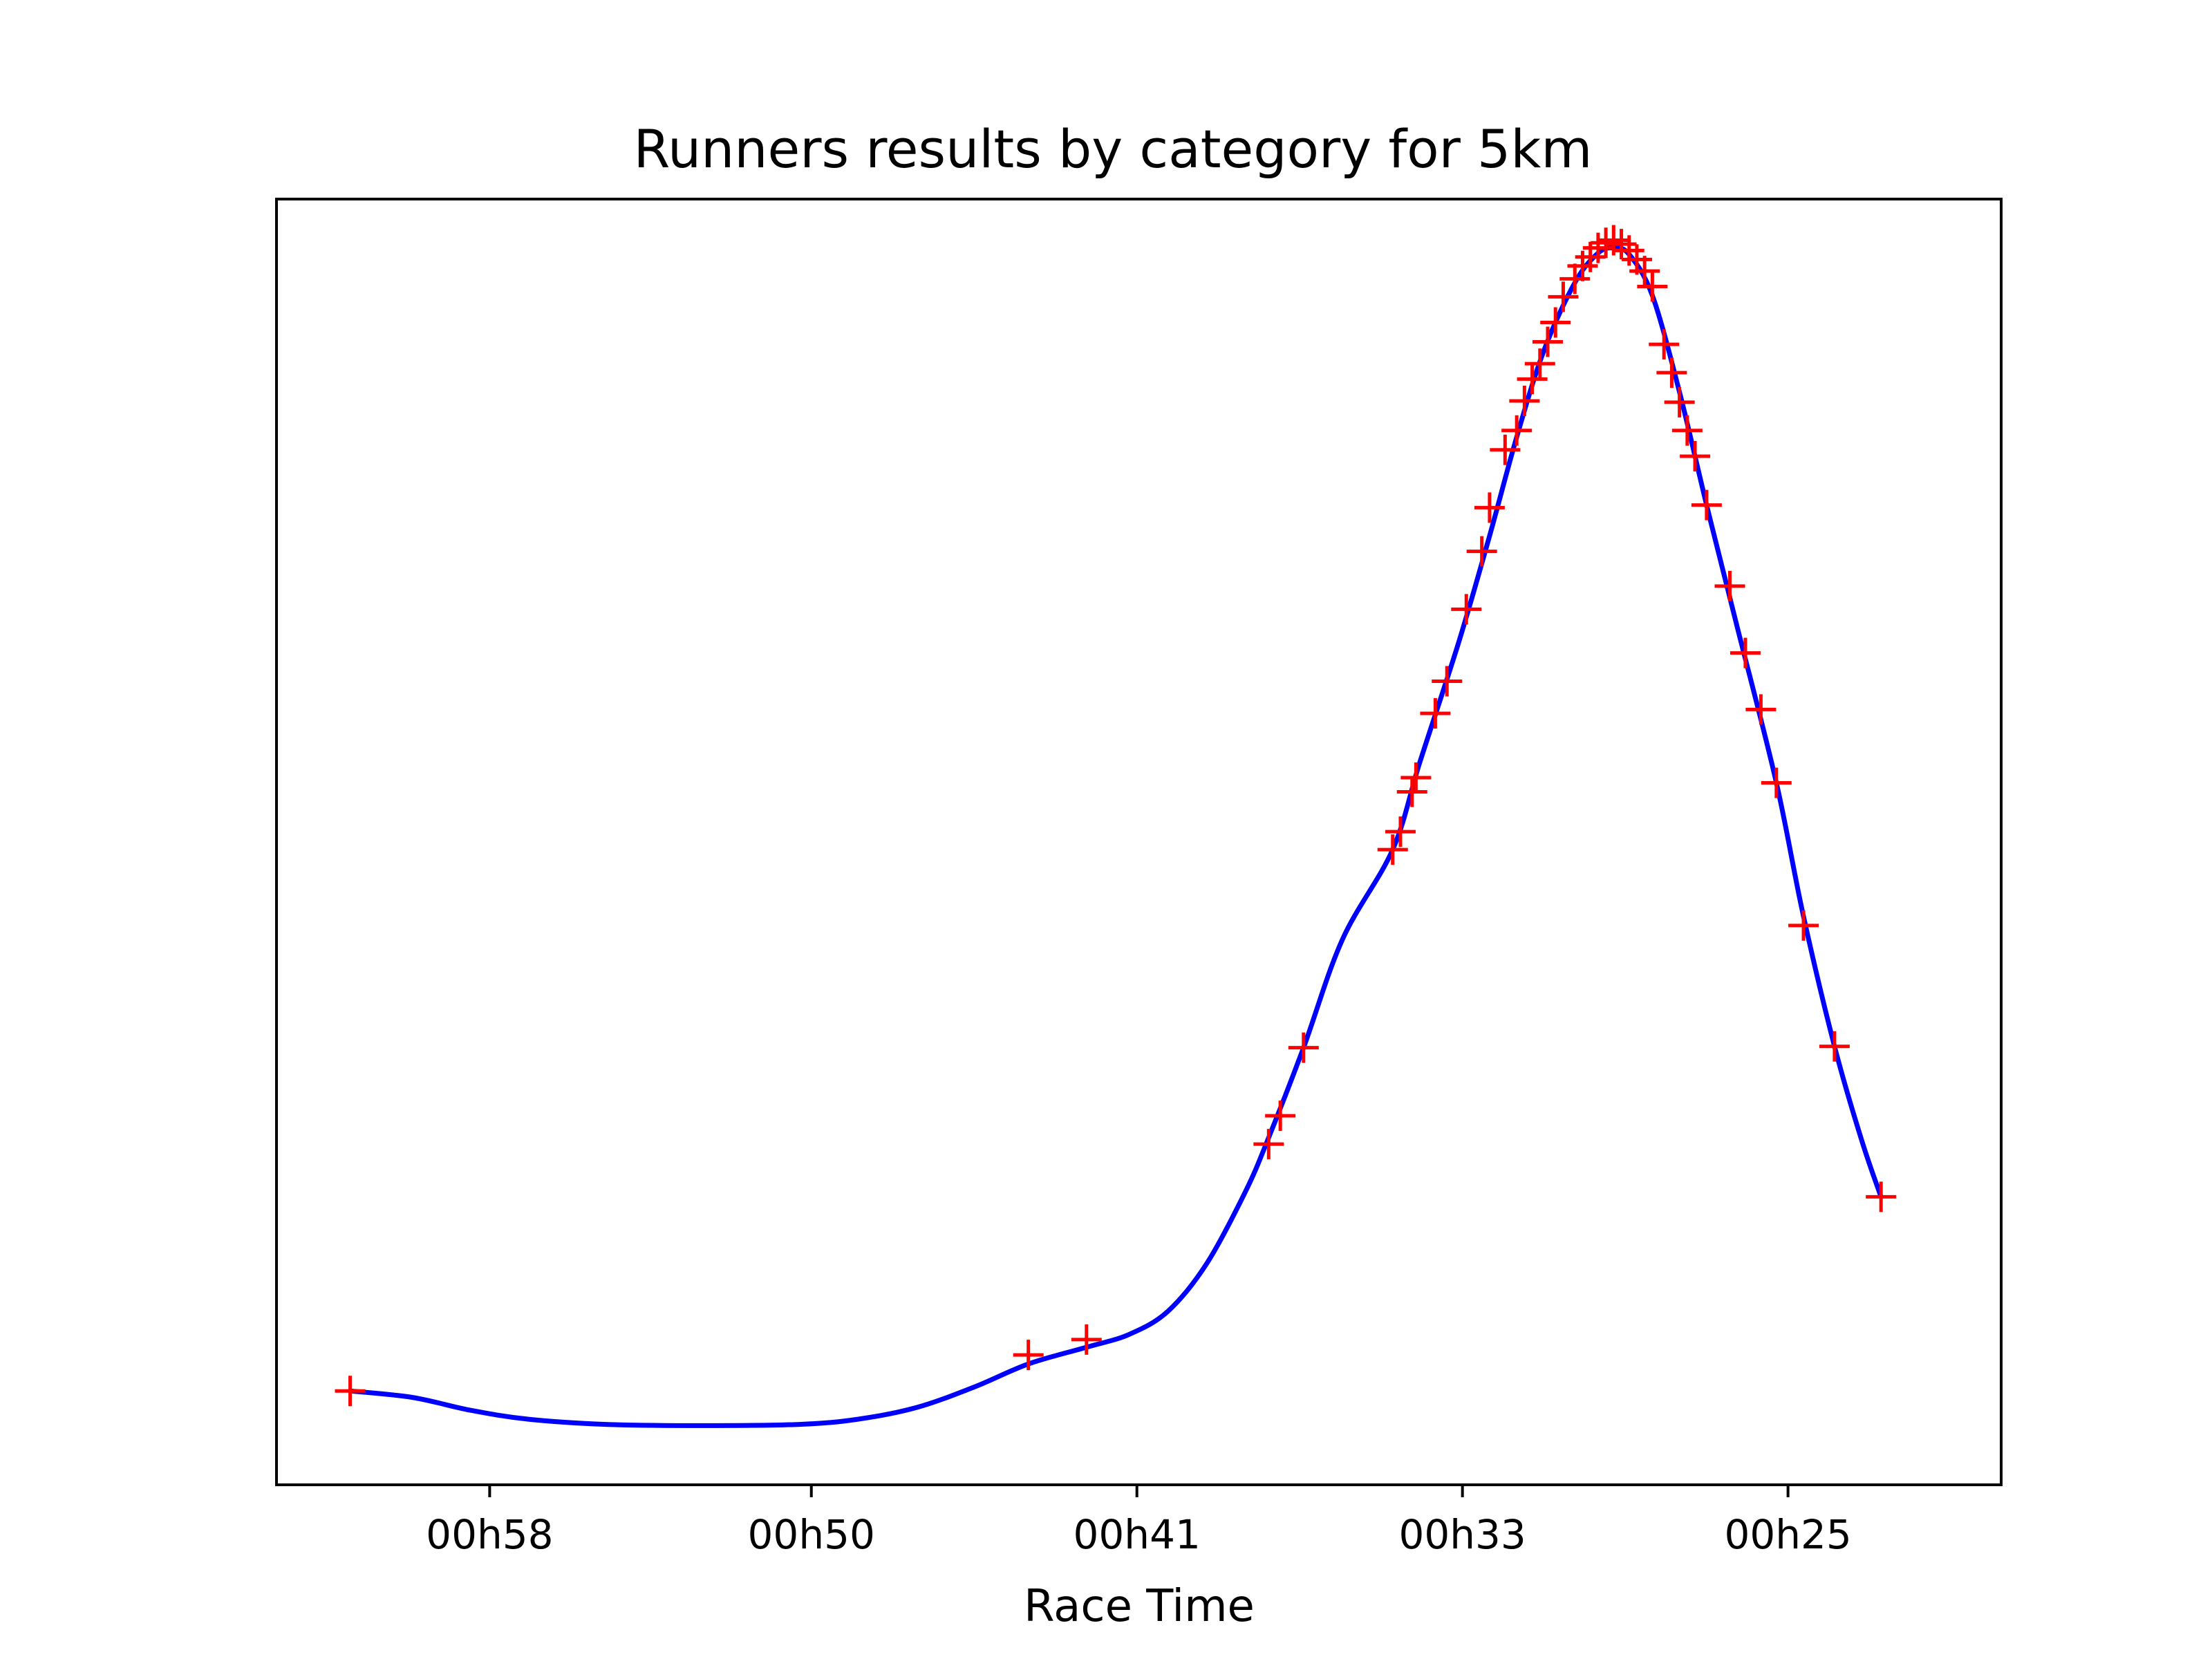  What do you see at coordinates (1462, 1535) in the screenshot?
I see `x-tick-label: 00h33` at bounding box center [1462, 1535].